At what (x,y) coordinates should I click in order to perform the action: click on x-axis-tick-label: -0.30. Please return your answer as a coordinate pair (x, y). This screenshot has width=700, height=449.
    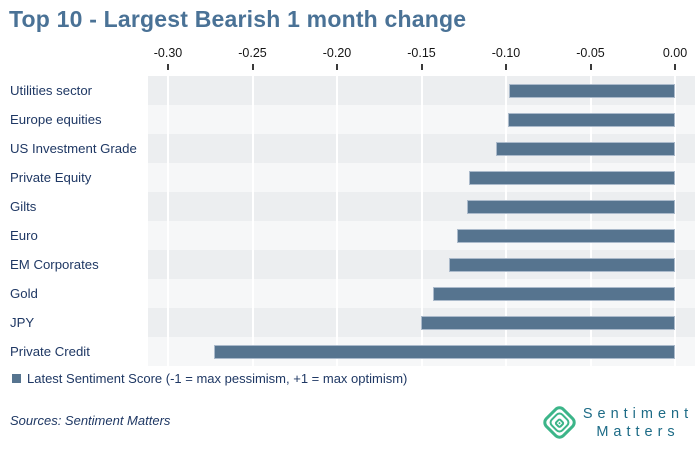
    Looking at the image, I should click on (168, 53).